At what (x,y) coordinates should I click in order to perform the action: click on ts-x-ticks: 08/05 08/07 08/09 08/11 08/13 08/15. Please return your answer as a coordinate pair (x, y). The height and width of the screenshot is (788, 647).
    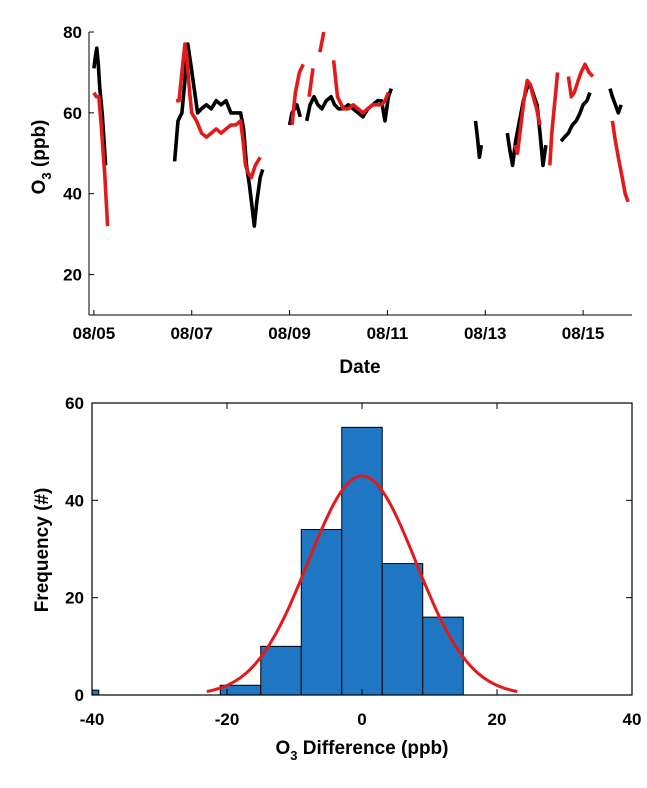
    Looking at the image, I should click on (339, 326).